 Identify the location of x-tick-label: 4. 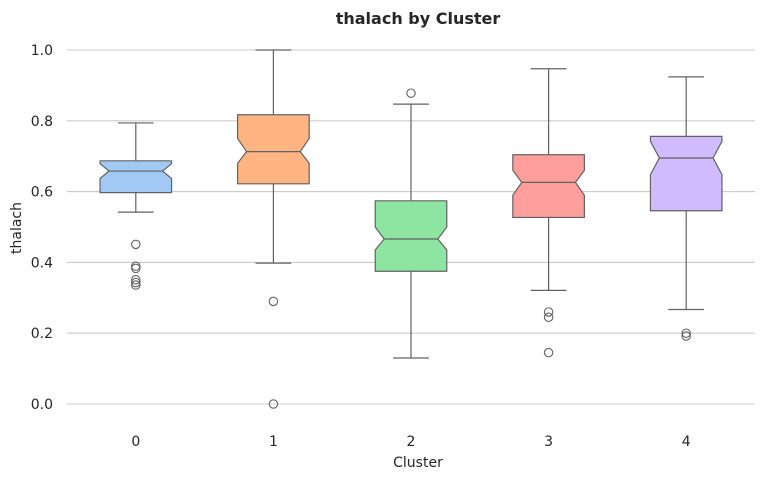
(686, 442).